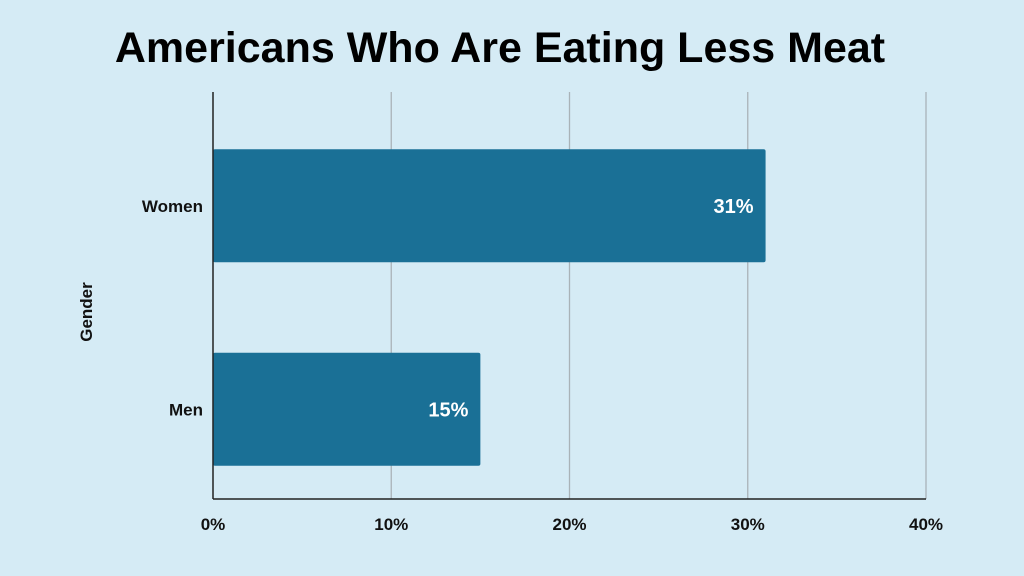 The height and width of the screenshot is (576, 1024). Describe the element at coordinates (391, 524) in the screenshot. I see `x-tick-label: 10%` at that location.